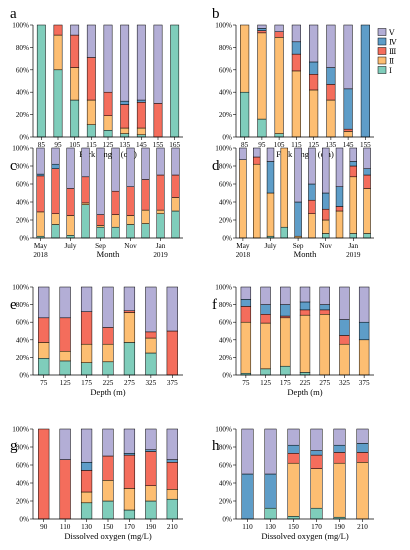 The image size is (410, 550). Describe the element at coordinates (172, 444) in the screenshot. I see `bar-g-7-V` at that location.